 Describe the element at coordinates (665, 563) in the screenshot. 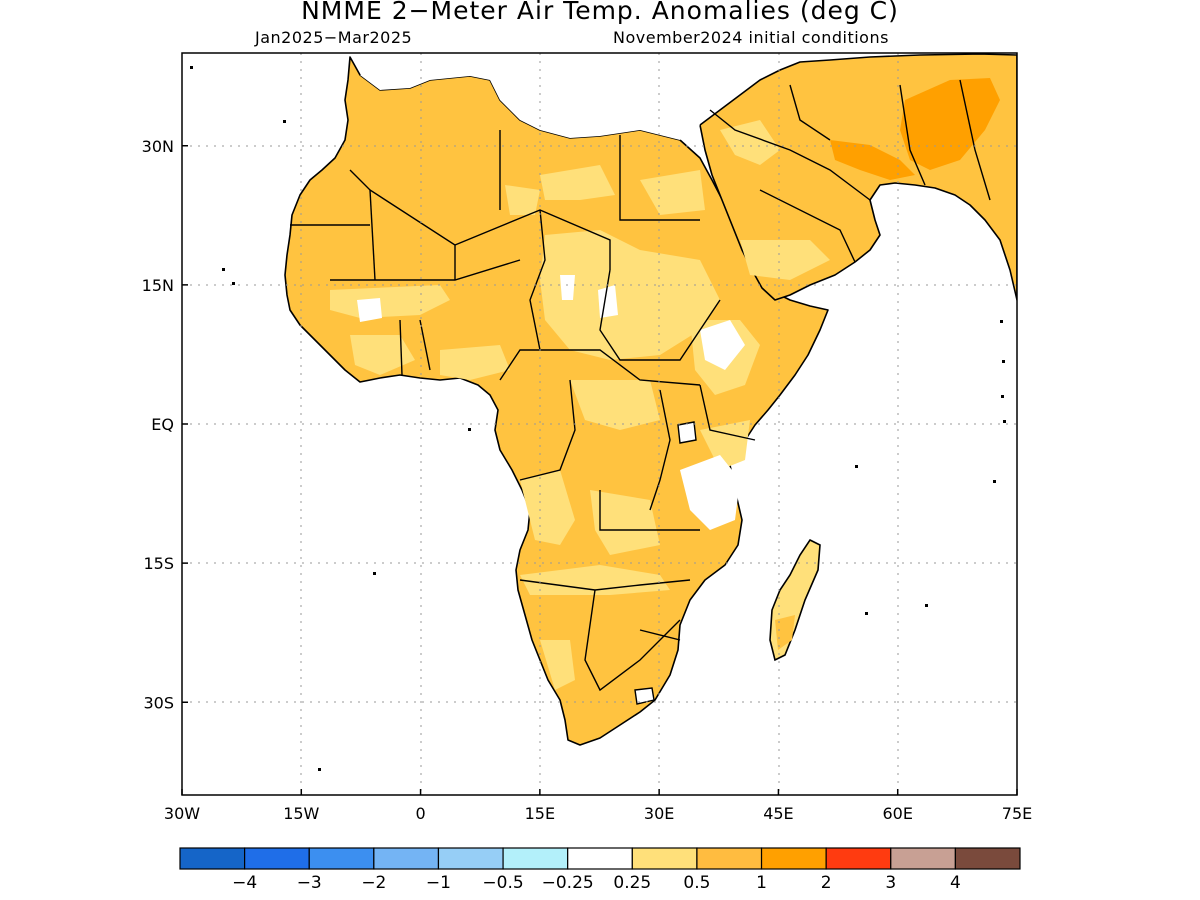

I see `lakes` at that location.